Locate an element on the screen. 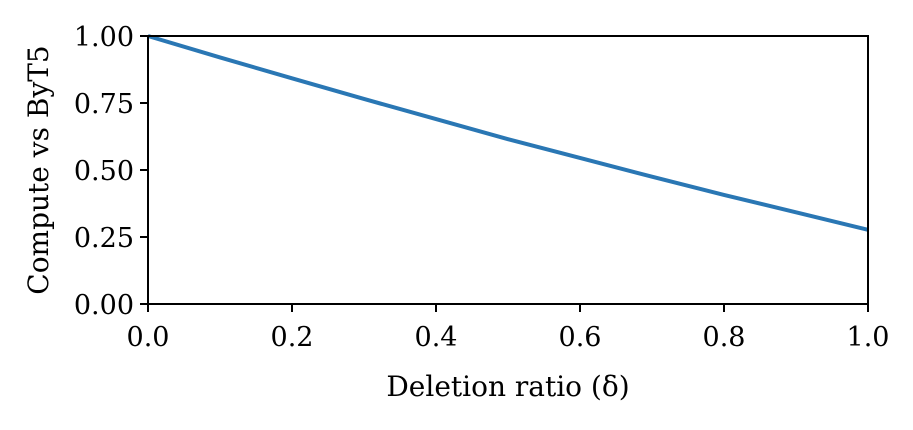  y-tick-label: 0.00 is located at coordinates (104, 305).